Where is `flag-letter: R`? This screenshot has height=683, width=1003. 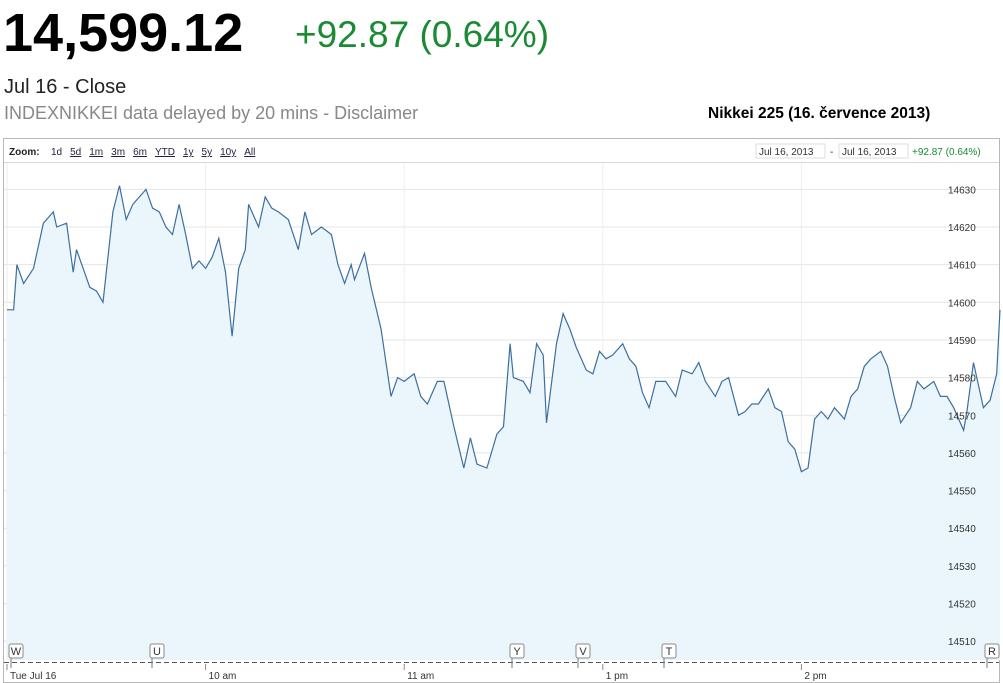
flag-letter: R is located at coordinates (992, 652).